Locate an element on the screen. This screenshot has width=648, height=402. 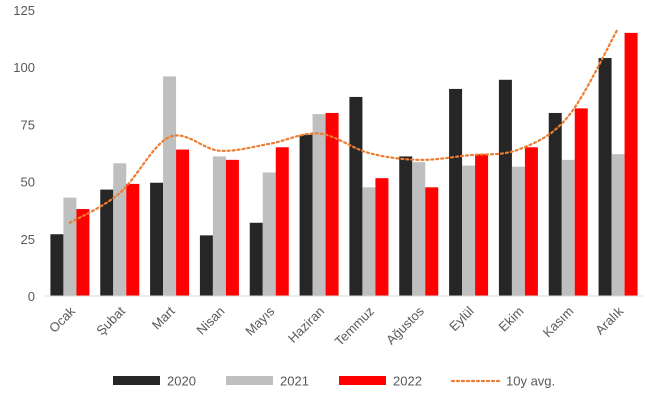
x-tick-label: Nisan is located at coordinates (210, 321).